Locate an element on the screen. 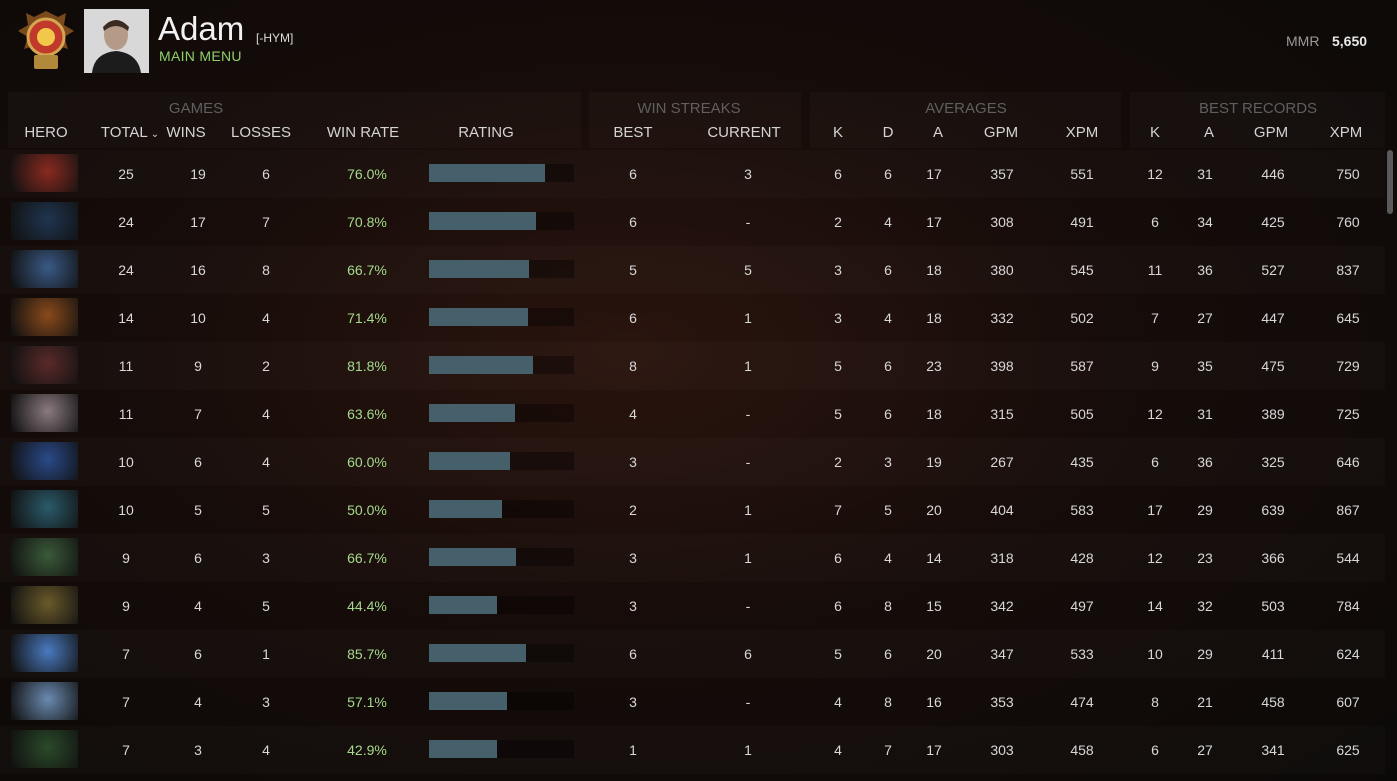  scrollbar is located at coordinates (1390, 182).